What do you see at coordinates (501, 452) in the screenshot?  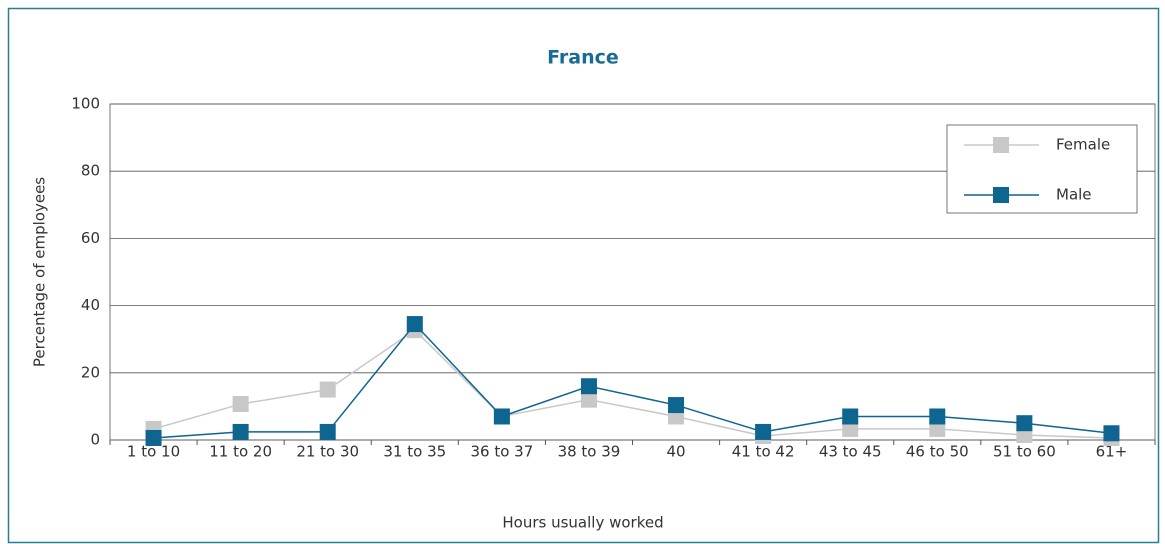 I see `x-tick-label: 36 to 37` at bounding box center [501, 452].